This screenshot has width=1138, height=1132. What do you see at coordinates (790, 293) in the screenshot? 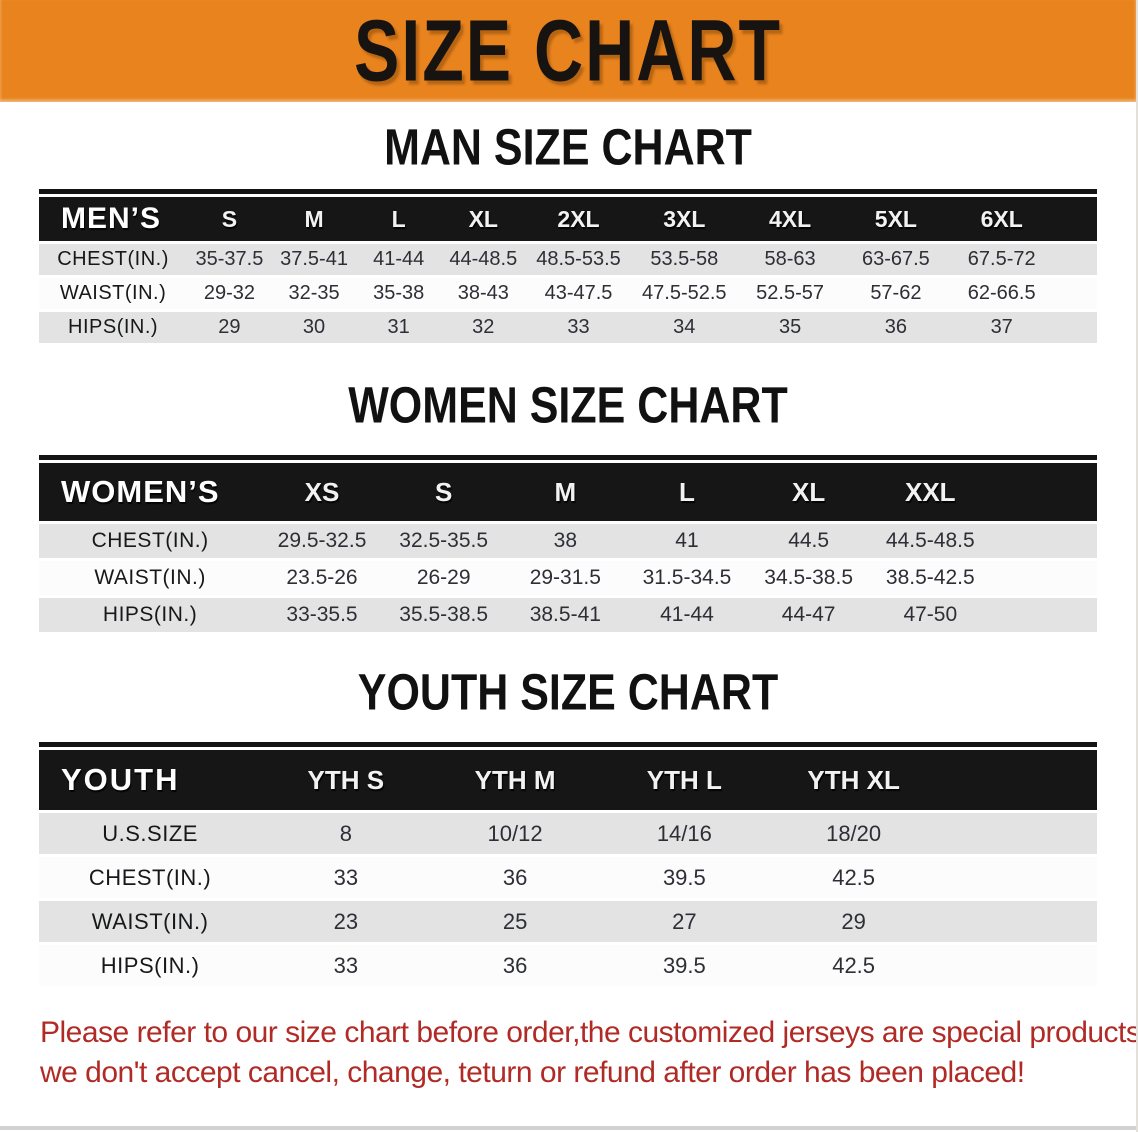
I see `size-value: 52.5-57` at bounding box center [790, 293].